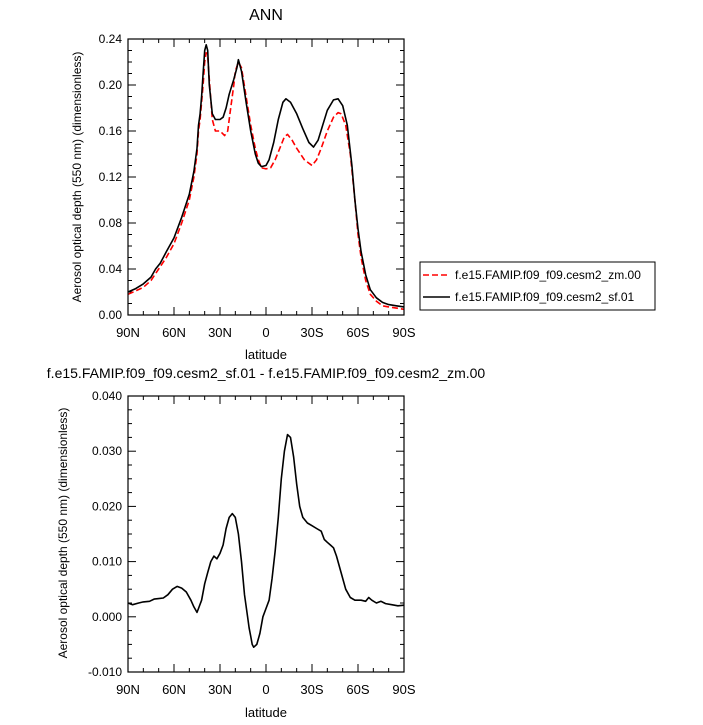 The width and height of the screenshot is (703, 725). Describe the element at coordinates (266, 15) in the screenshot. I see `chart-ann-title: ANN` at that location.